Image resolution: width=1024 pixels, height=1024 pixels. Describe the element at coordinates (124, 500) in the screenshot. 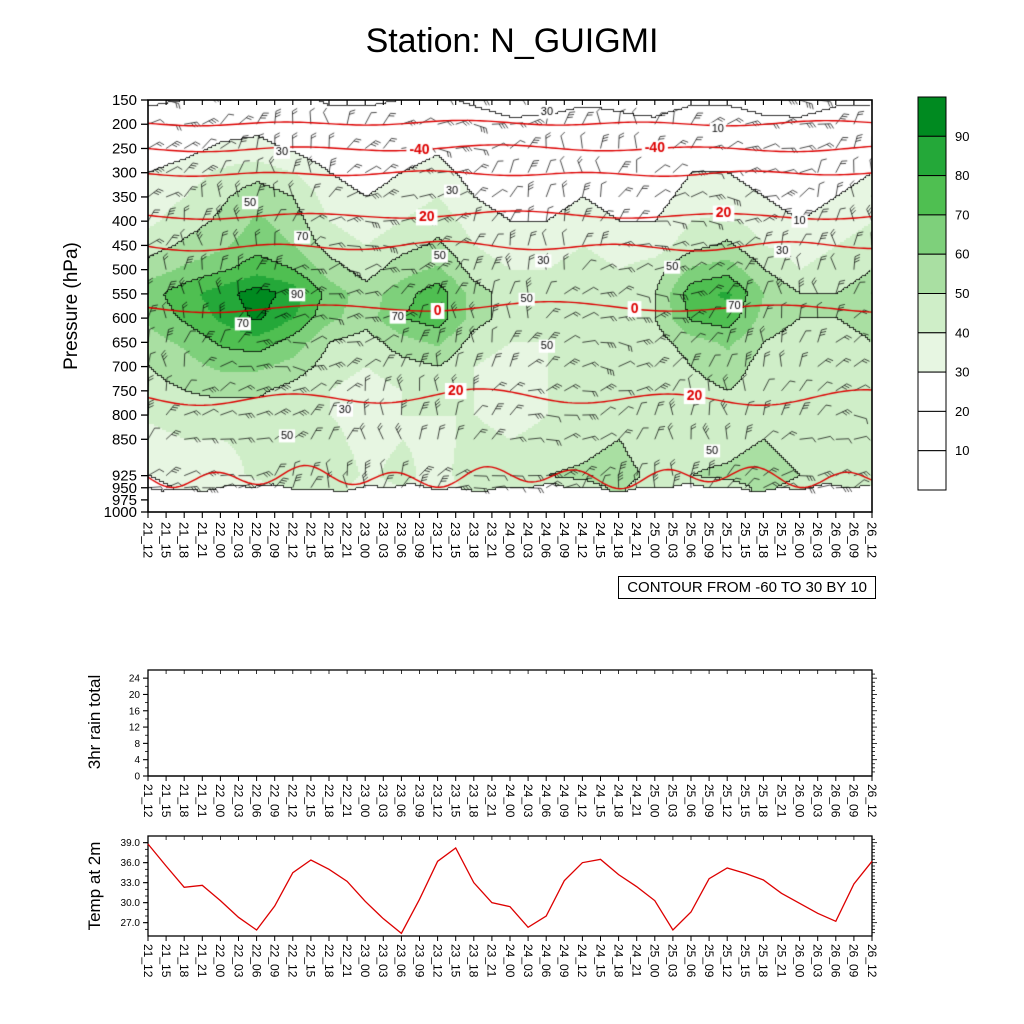

I see `svg-text: 975` at that location.